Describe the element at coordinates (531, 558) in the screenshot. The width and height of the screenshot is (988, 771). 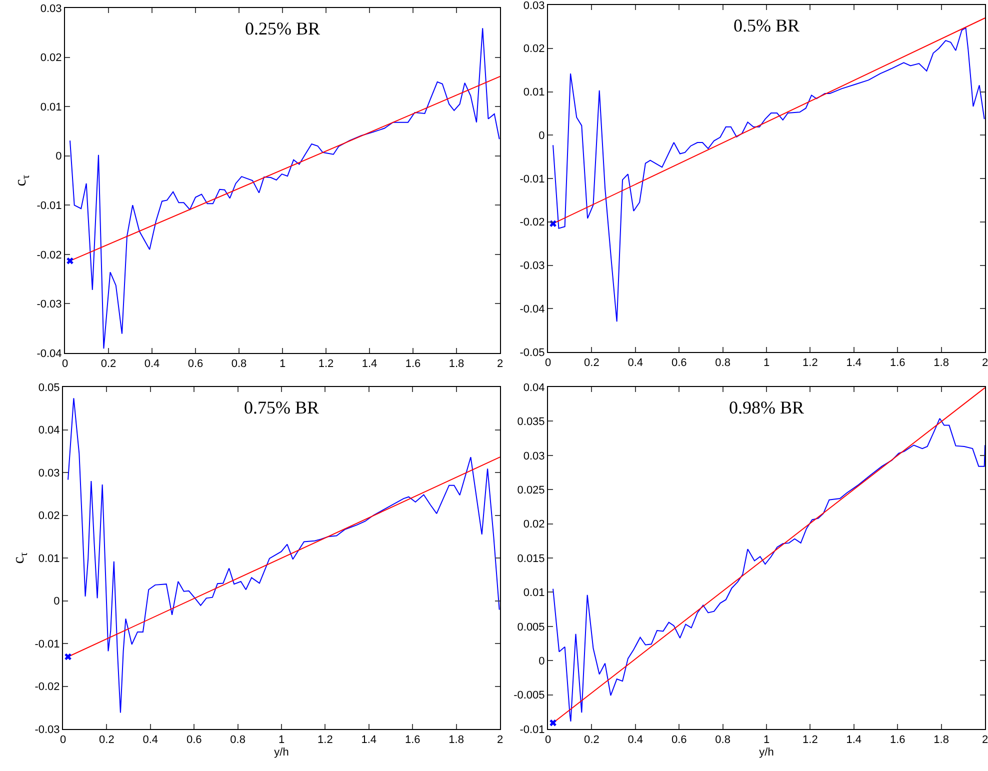
I see `y-tick-label: 0.015` at that location.